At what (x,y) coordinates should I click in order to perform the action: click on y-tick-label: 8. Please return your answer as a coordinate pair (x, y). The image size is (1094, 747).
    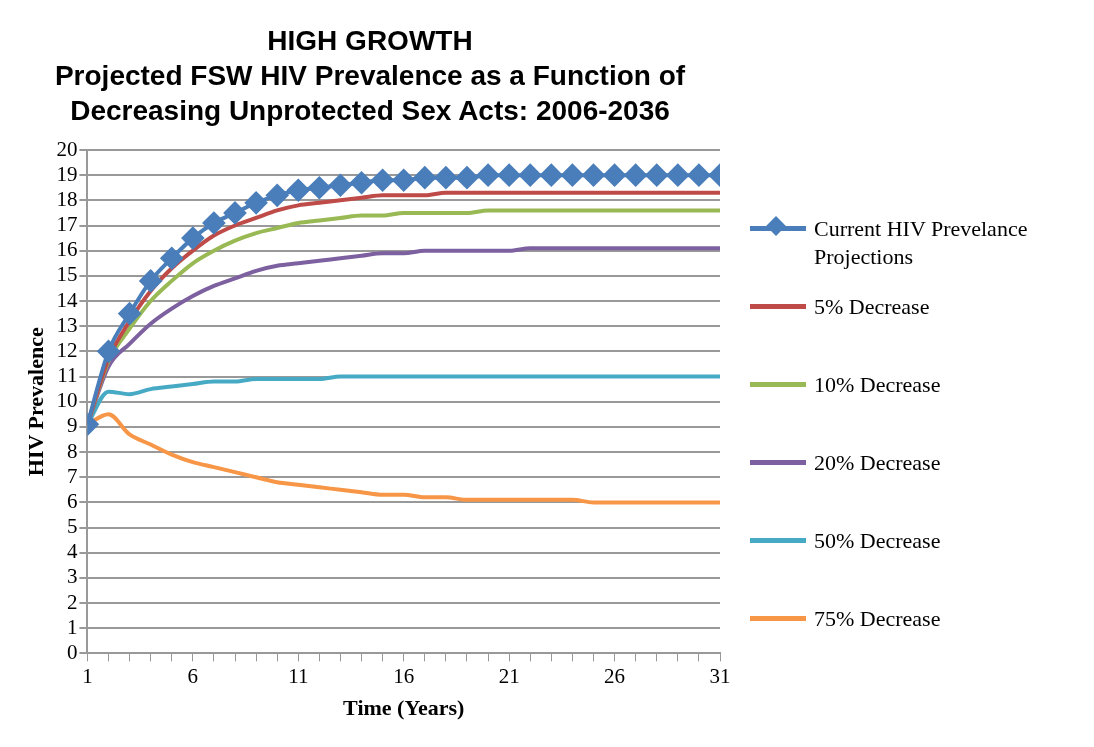
    Looking at the image, I should click on (72, 450).